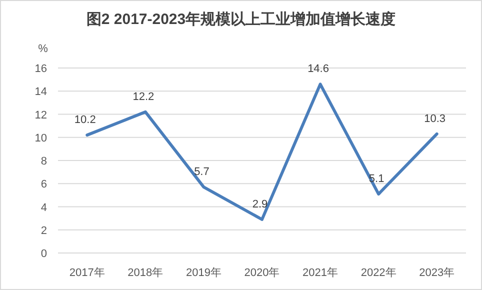 The width and height of the screenshot is (482, 290). What do you see at coordinates (43, 208) in the screenshot?
I see `y-tick-label: 4` at bounding box center [43, 208].